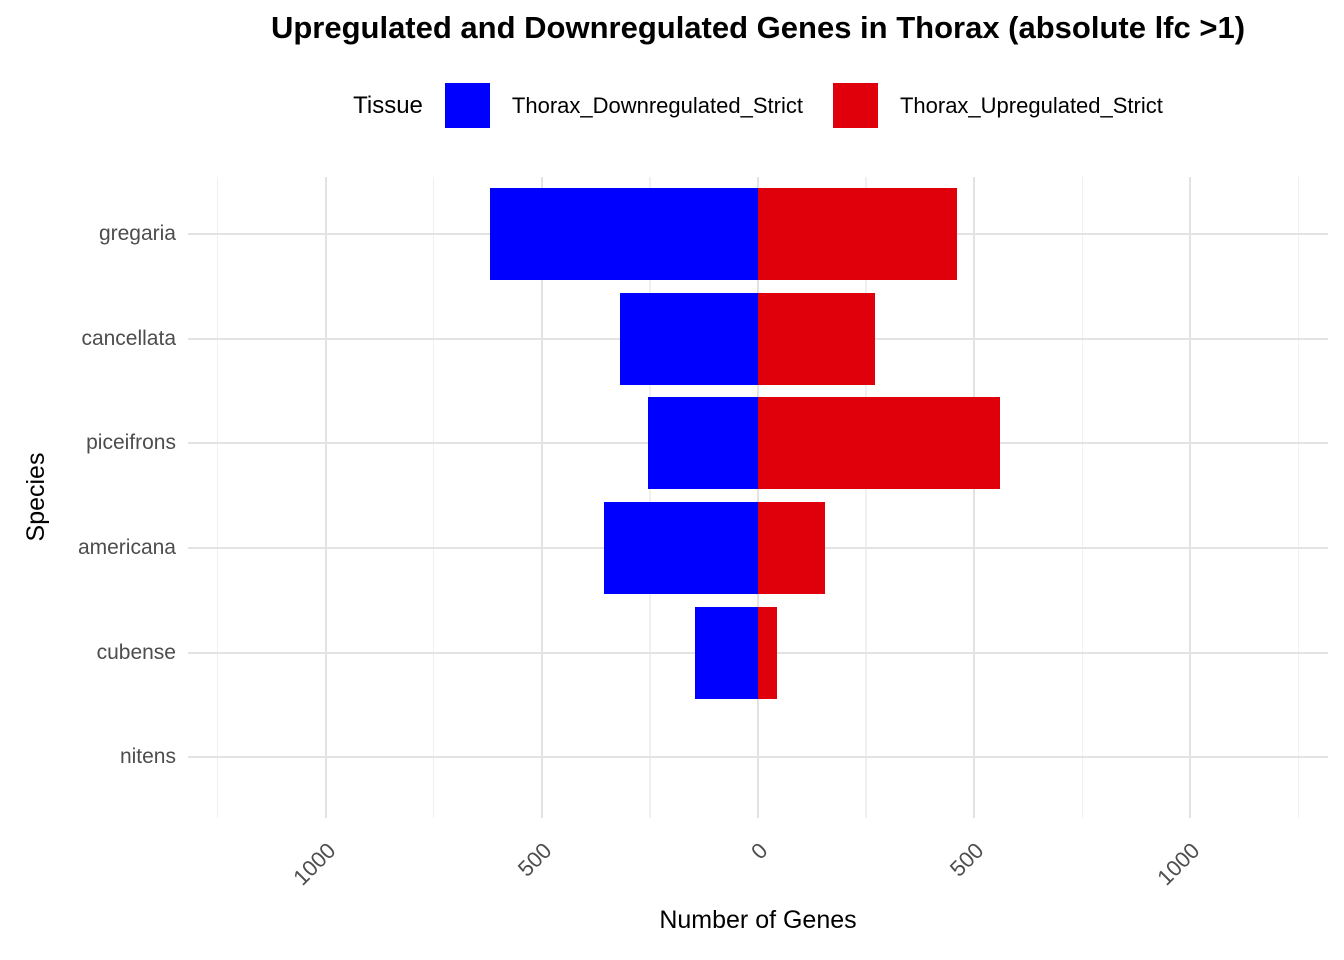 This screenshot has width=1344, height=960. What do you see at coordinates (758, 920) in the screenshot?
I see `x-axis-title: Number of Genes` at bounding box center [758, 920].